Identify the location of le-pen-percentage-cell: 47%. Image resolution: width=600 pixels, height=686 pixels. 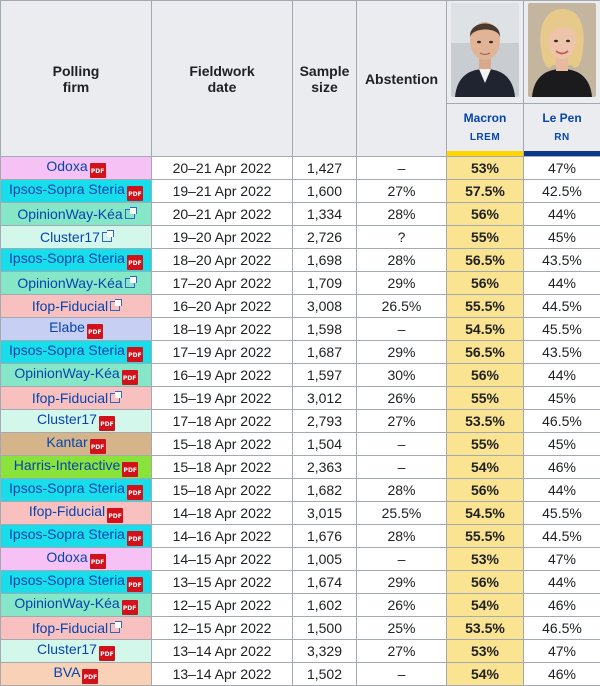
(562, 168).